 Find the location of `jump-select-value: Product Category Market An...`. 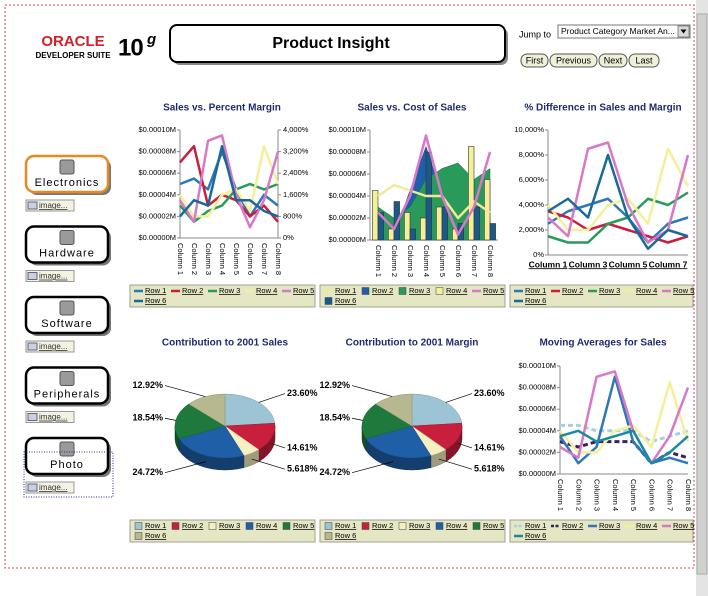

jump-select-value: Product Category Market An... is located at coordinates (618, 31).